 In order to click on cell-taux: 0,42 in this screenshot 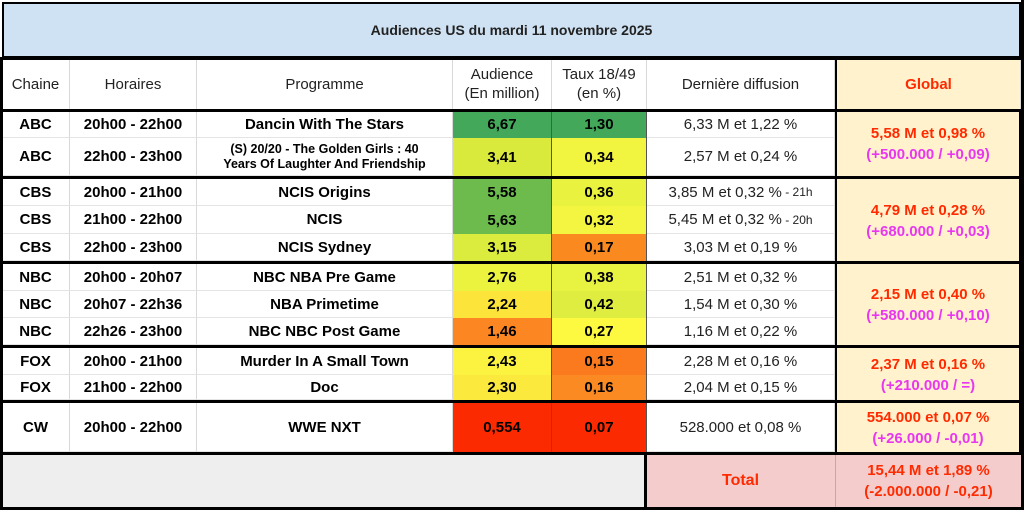, I will do `click(599, 304)`.